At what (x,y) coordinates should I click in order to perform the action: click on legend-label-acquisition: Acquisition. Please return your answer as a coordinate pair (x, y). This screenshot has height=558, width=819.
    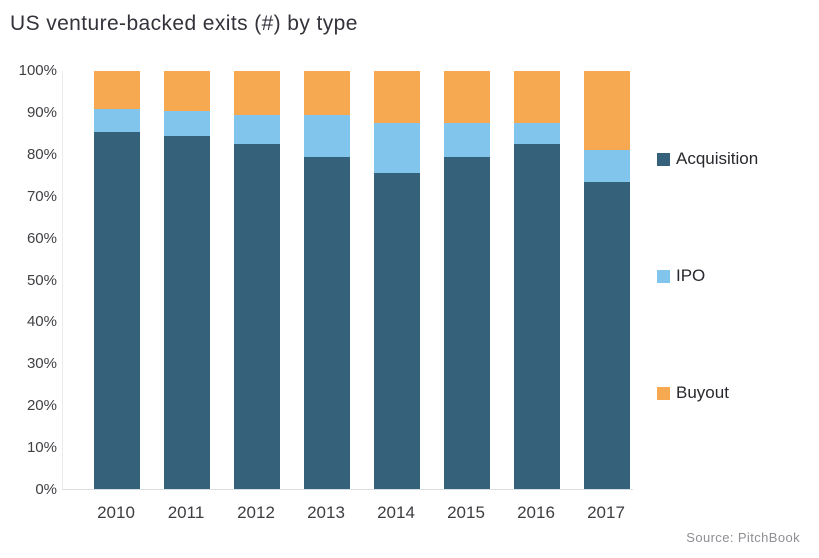
    Looking at the image, I should click on (717, 158).